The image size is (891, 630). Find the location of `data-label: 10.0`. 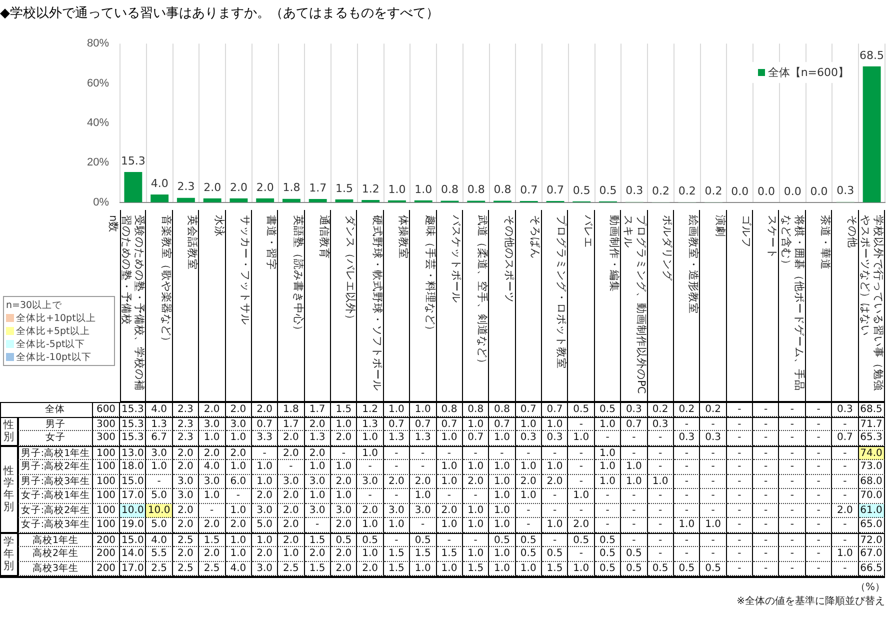

data-label: 10.0 is located at coordinates (159, 511).